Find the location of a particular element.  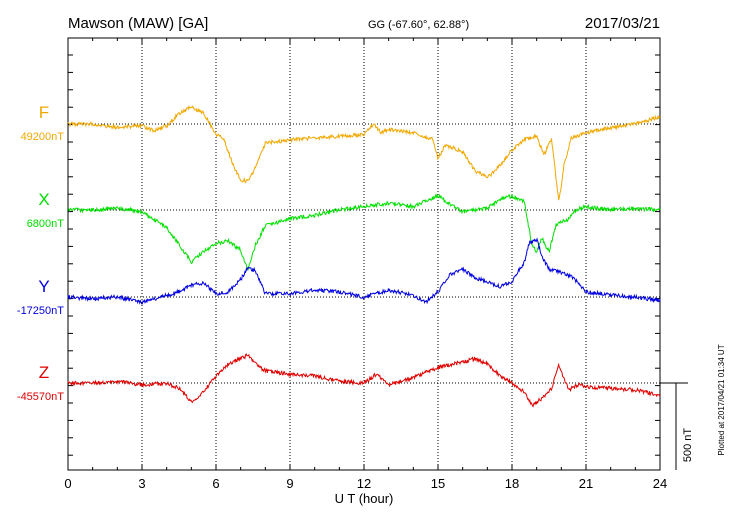

x-tick-labels: 0 3 6 9 12 15 18 21 24 is located at coordinates (365, 483).